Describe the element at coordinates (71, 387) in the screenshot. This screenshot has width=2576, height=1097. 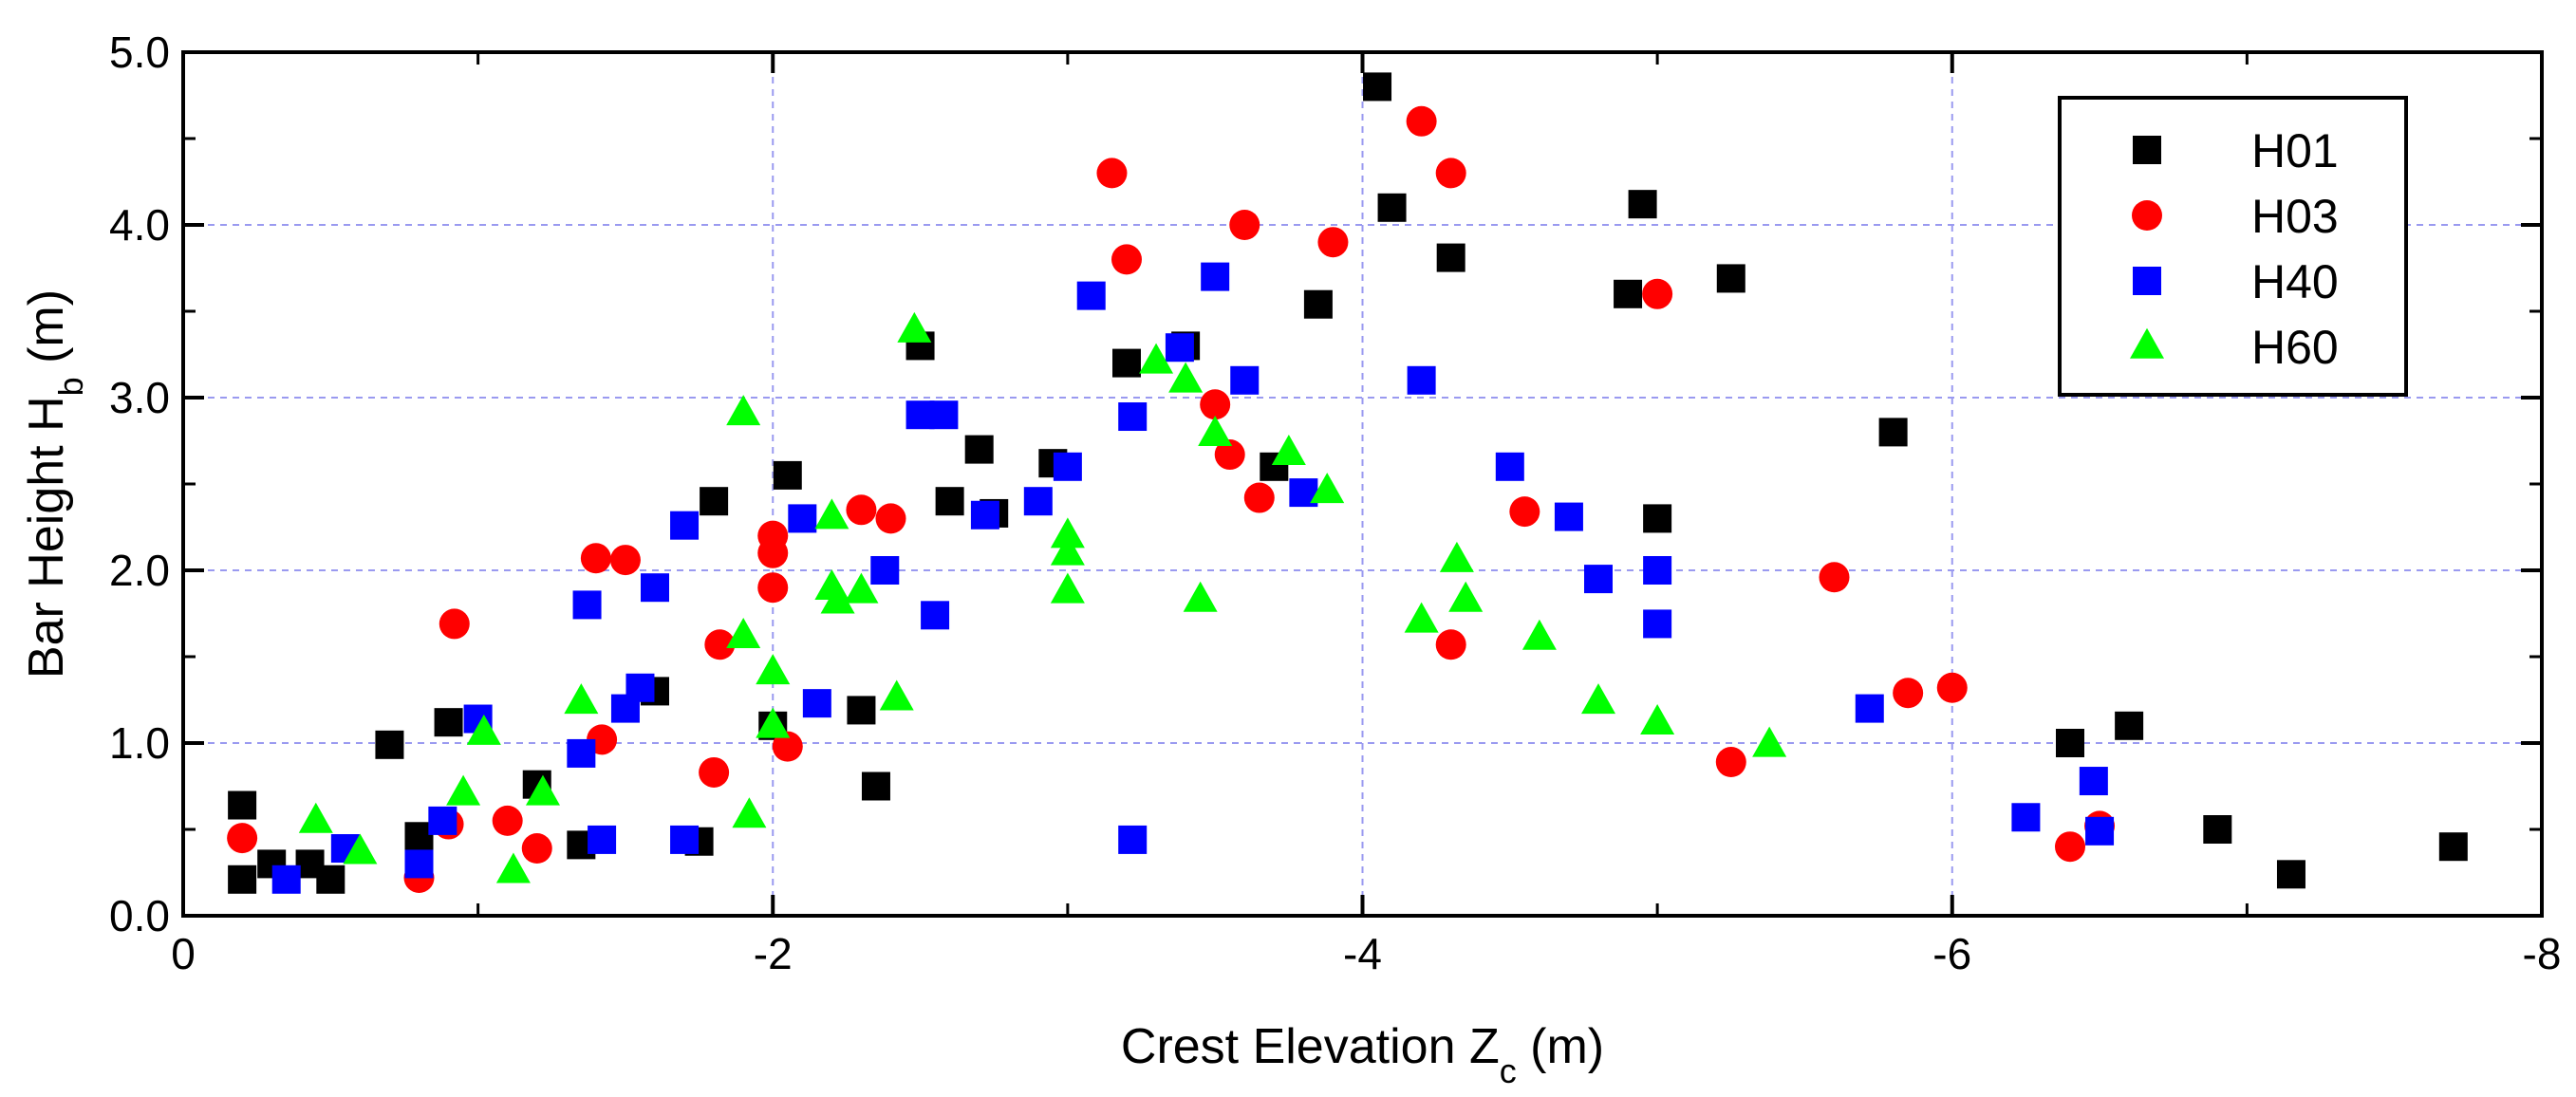
I see `y-axis-title-subscript: b` at that location.